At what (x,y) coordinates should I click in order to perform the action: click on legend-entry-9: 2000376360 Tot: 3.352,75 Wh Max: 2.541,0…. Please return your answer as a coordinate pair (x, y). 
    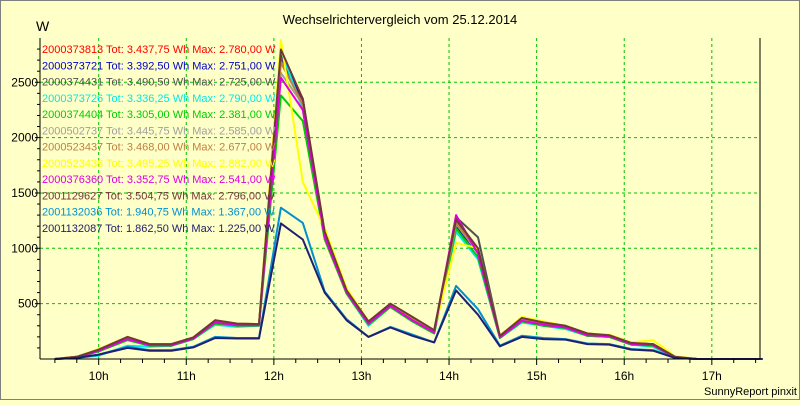
    Looking at the image, I should click on (159, 180).